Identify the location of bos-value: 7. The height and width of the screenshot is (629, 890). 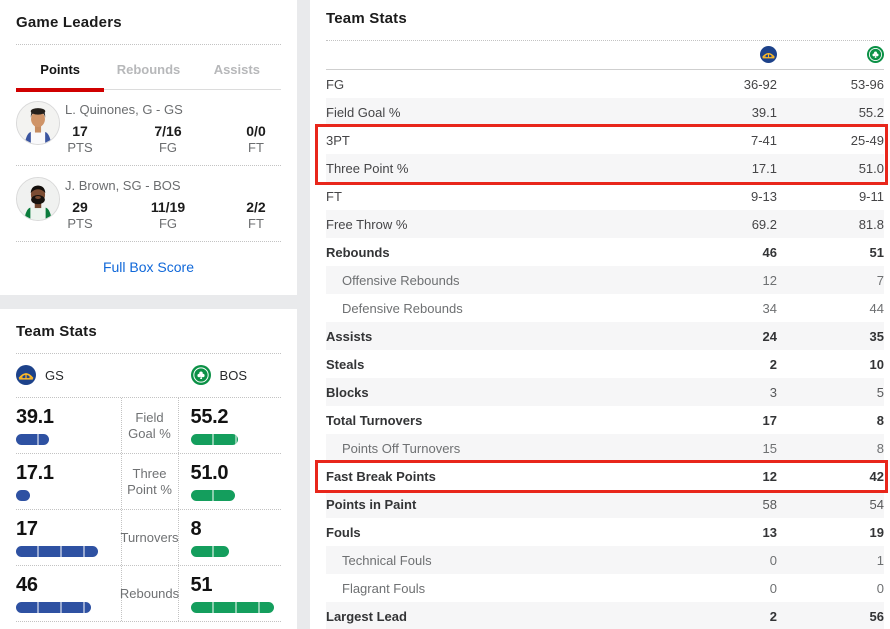
(880, 280).